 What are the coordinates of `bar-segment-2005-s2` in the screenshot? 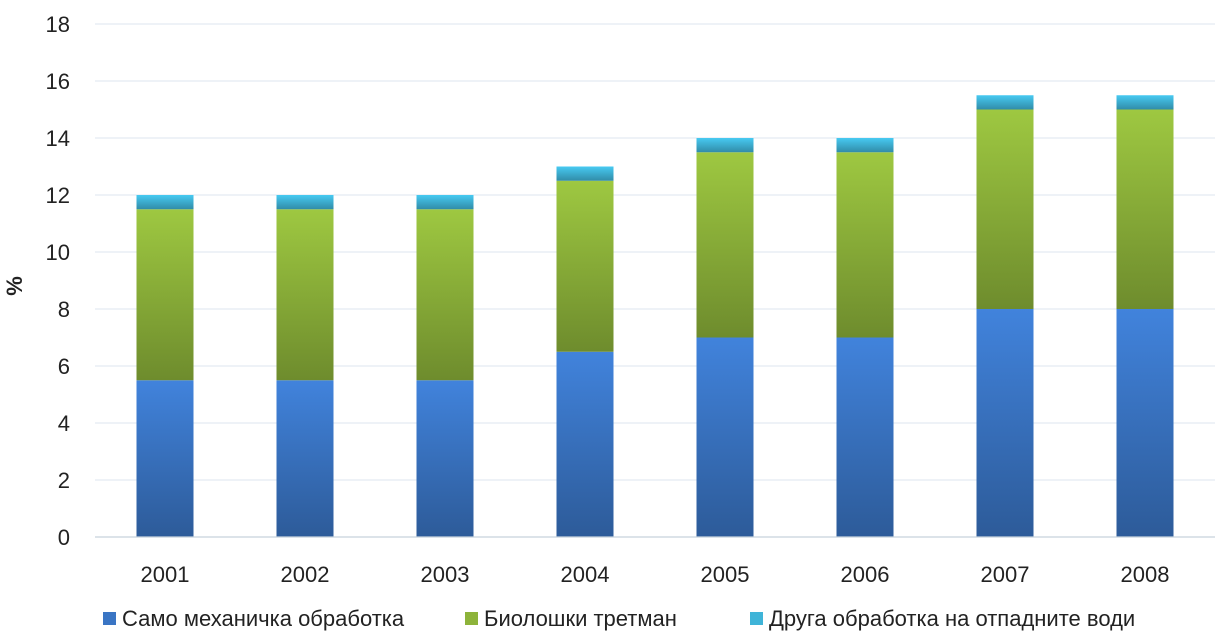 It's located at (725, 245).